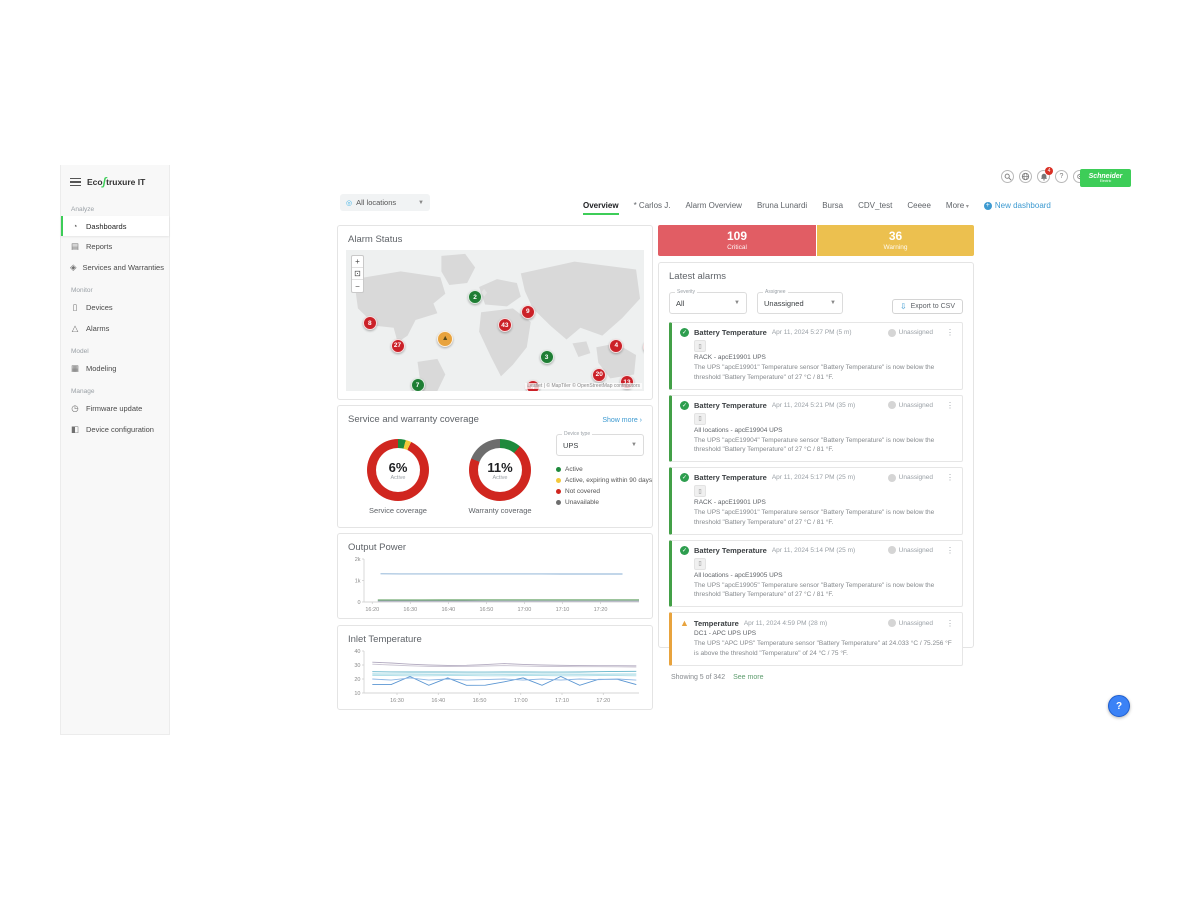  What do you see at coordinates (782, 205) in the screenshot?
I see `tab-bruna-lunardi: Bruna Lunardi` at bounding box center [782, 205].